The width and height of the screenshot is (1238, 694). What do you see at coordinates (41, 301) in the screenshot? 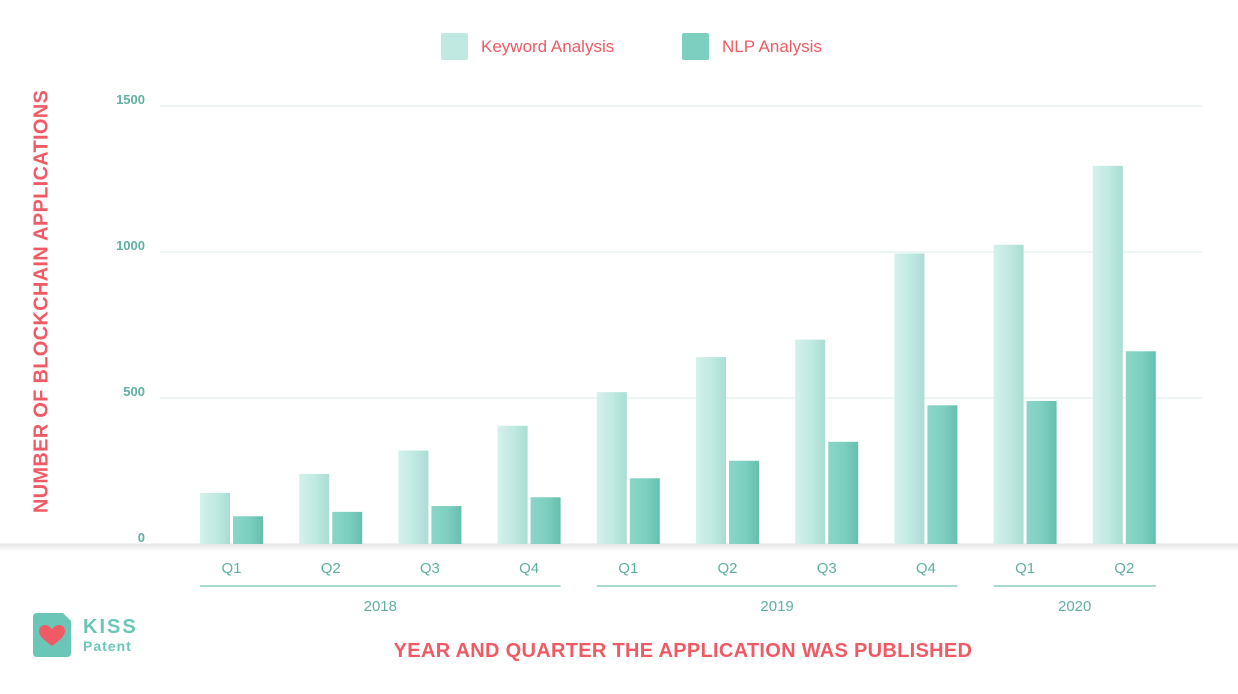
I see `y-axis-title: NUMBER OF BLOCKCHAIN APPLICATIONS` at bounding box center [41, 301].